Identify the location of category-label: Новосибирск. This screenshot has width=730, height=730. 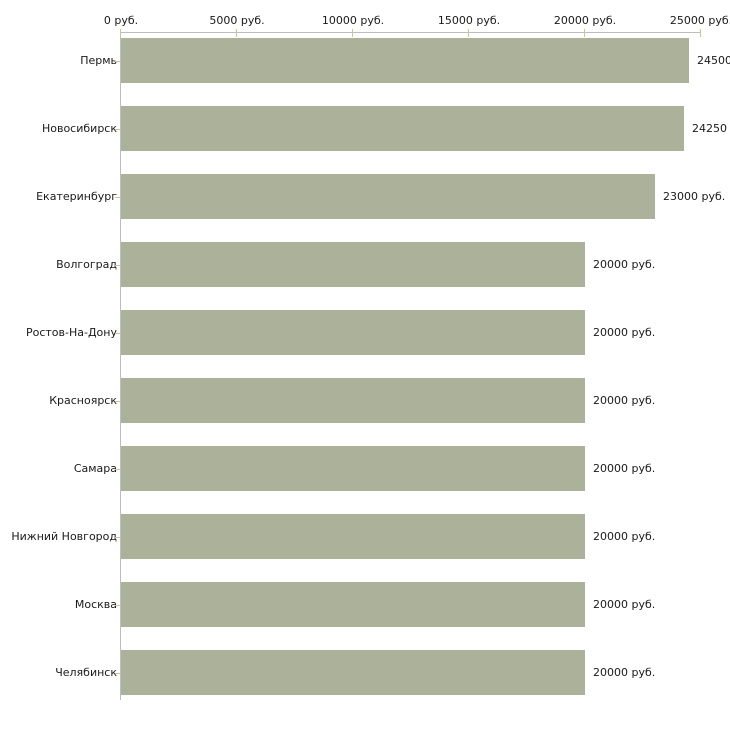
(79, 128).